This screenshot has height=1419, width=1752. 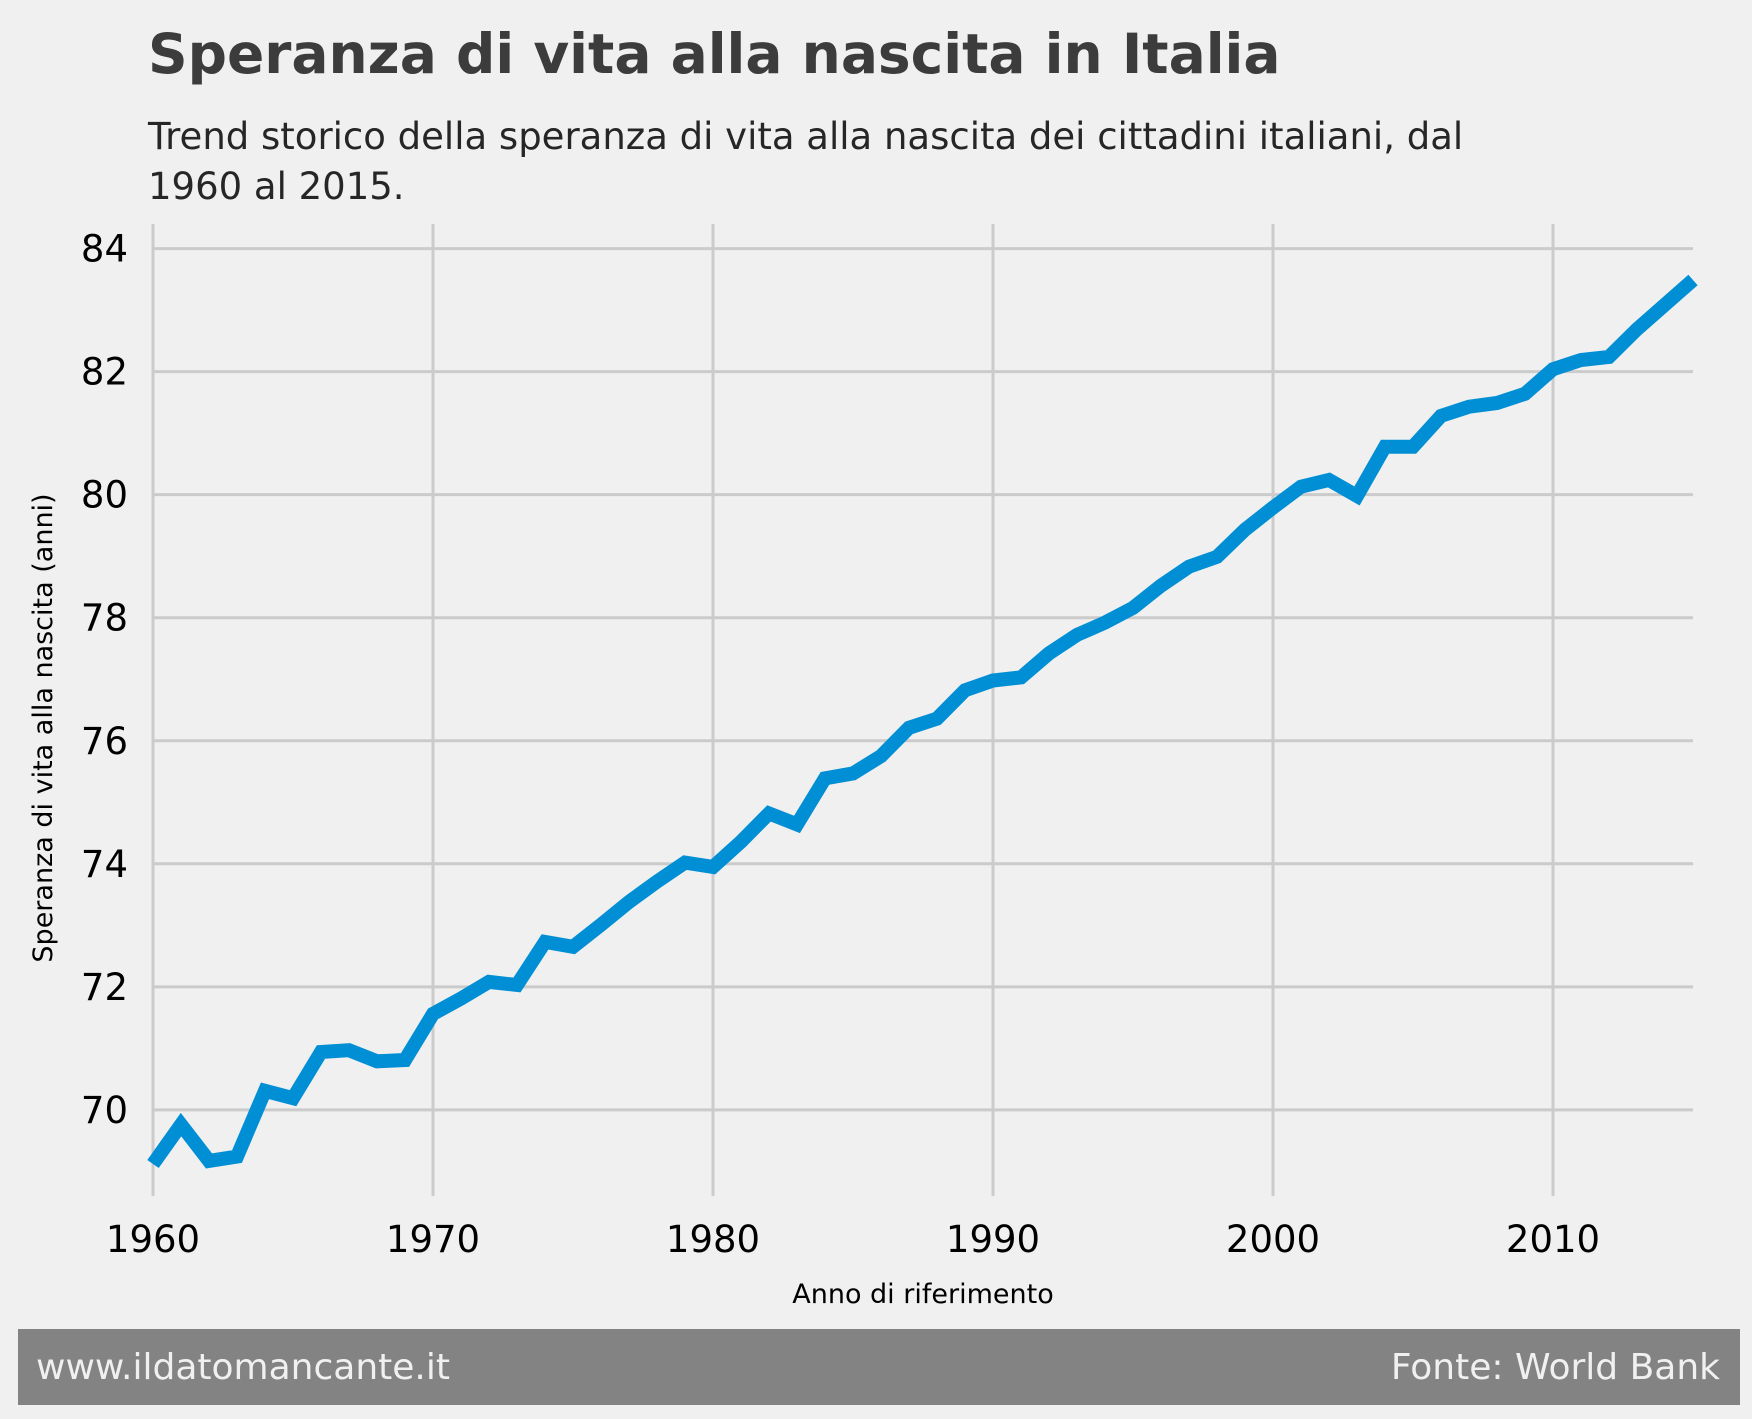 I want to click on y-tick-label: 76, so click(x=104, y=741).